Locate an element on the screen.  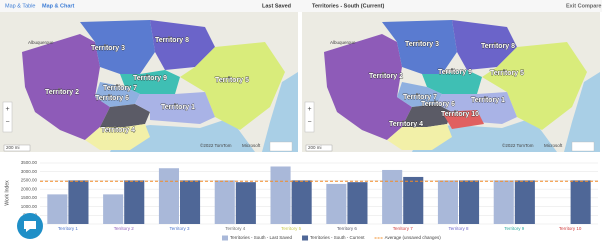
header-bar is located at coordinates (301, 6).